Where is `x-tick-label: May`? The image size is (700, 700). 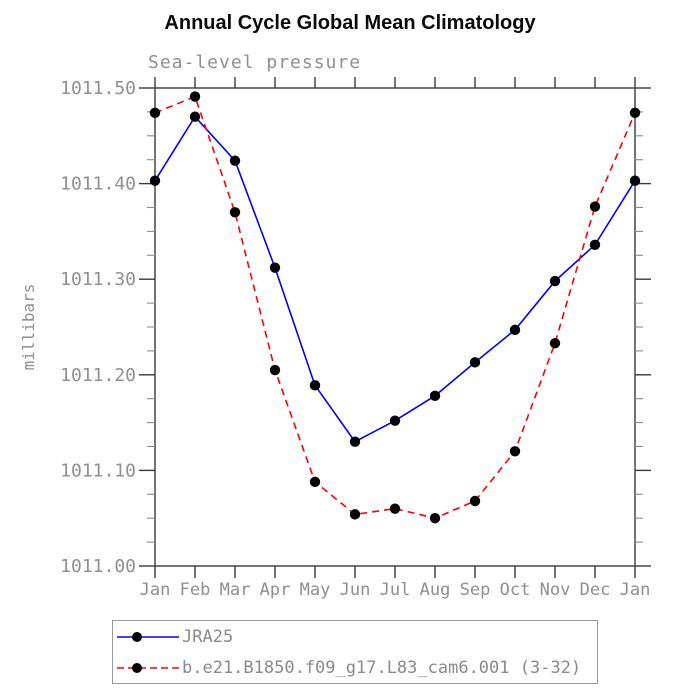
x-tick-label: May is located at coordinates (315, 590).